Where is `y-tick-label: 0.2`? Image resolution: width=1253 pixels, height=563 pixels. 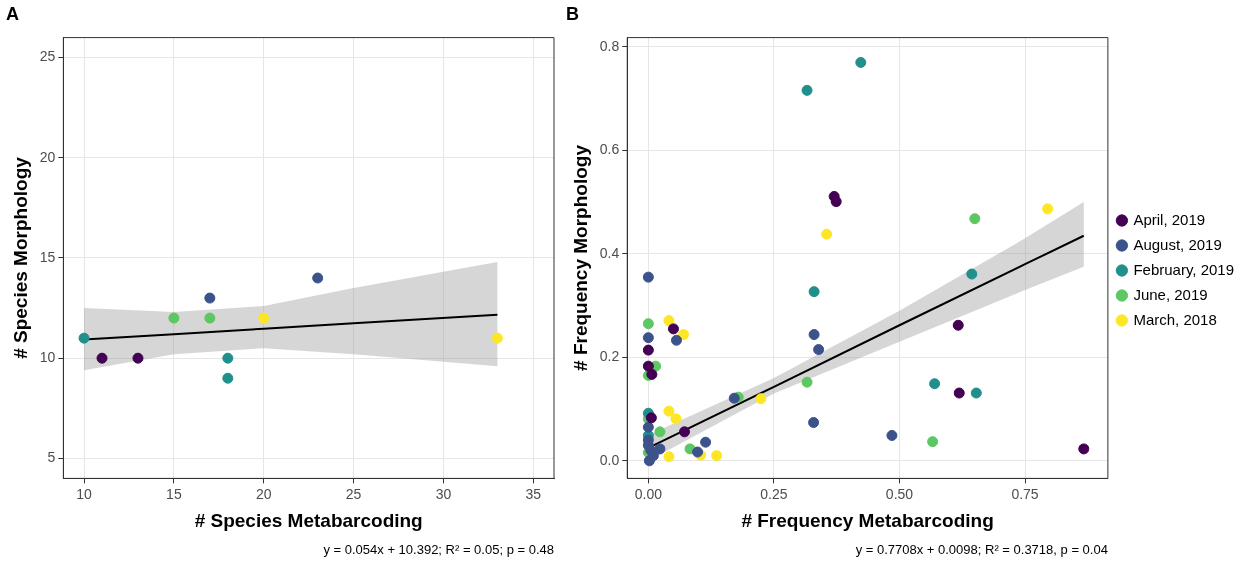
y-tick-label: 0.2 is located at coordinates (609, 356).